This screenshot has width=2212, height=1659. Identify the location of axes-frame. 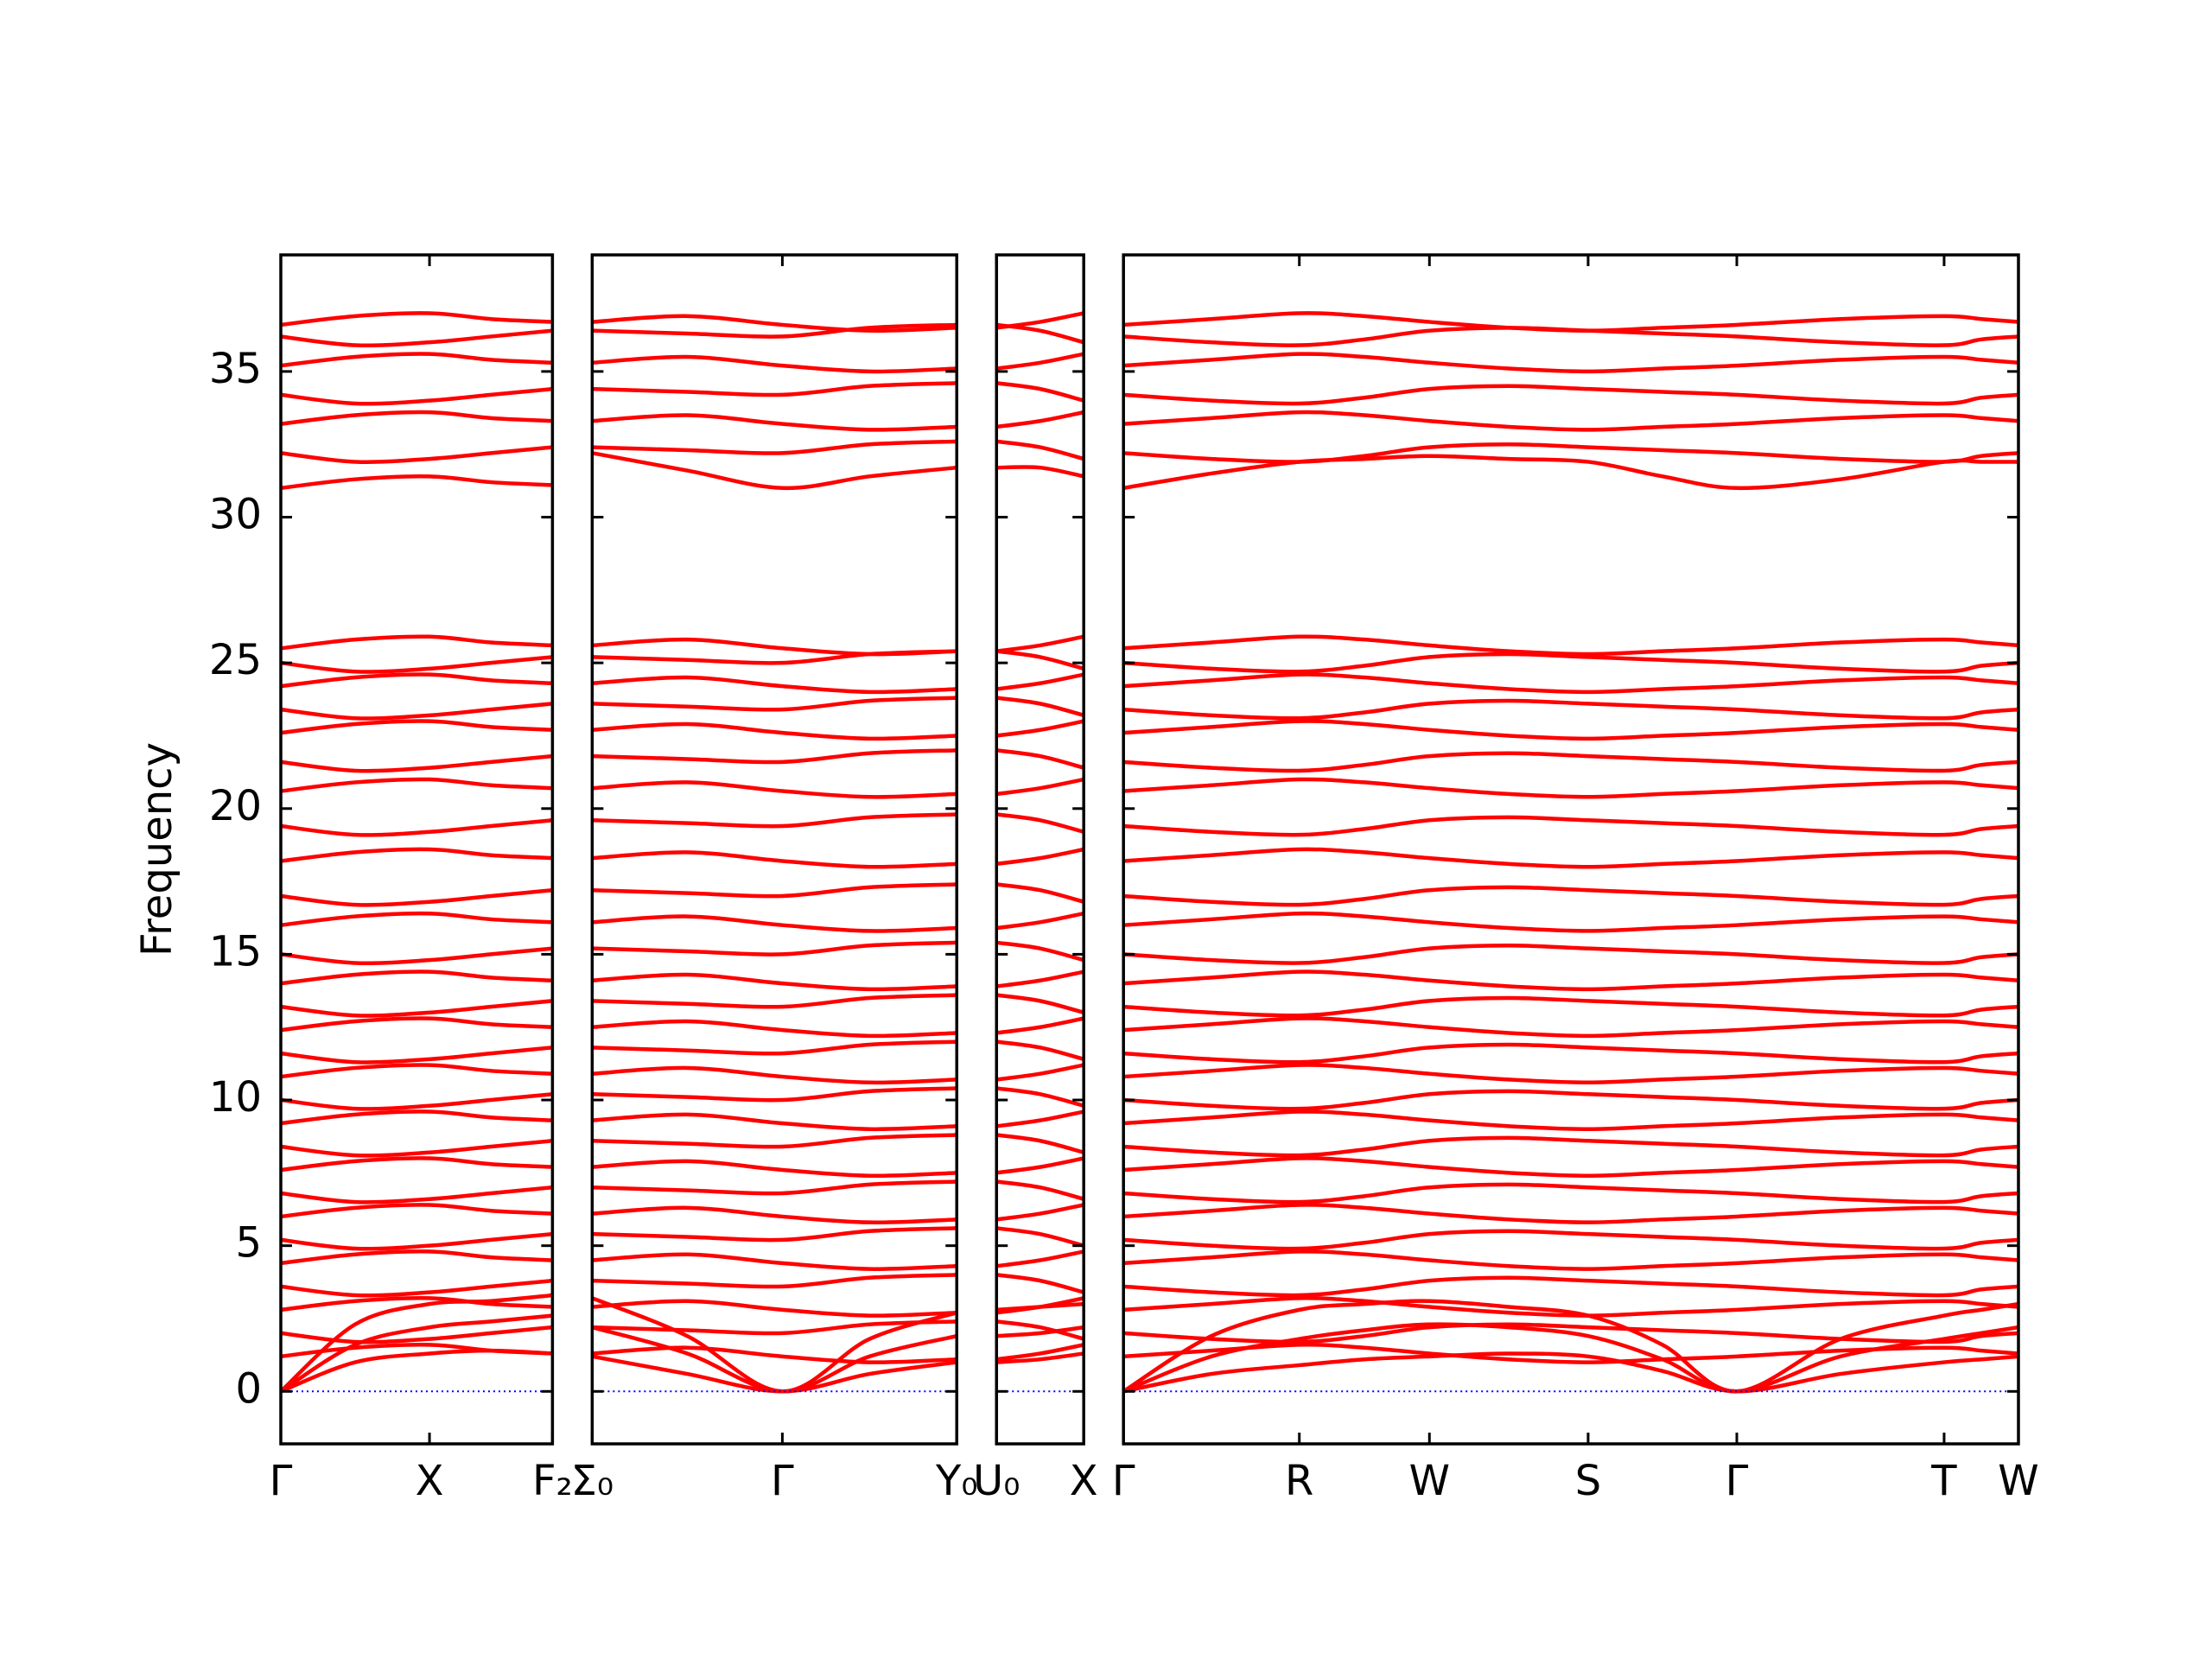
(1040, 849).